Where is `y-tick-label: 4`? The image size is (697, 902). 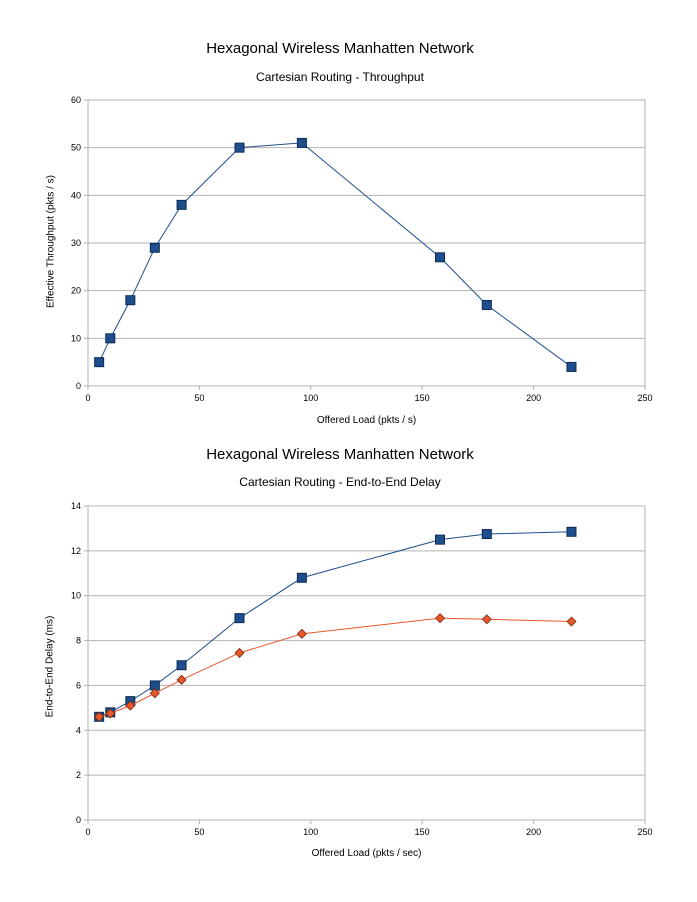 y-tick-label: 4 is located at coordinates (78, 730).